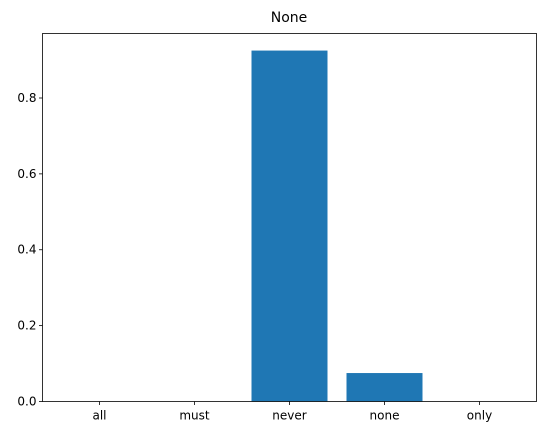 This screenshot has height=435, width=547. What do you see at coordinates (26, 402) in the screenshot?
I see `y-tick-label: 0.0` at bounding box center [26, 402].